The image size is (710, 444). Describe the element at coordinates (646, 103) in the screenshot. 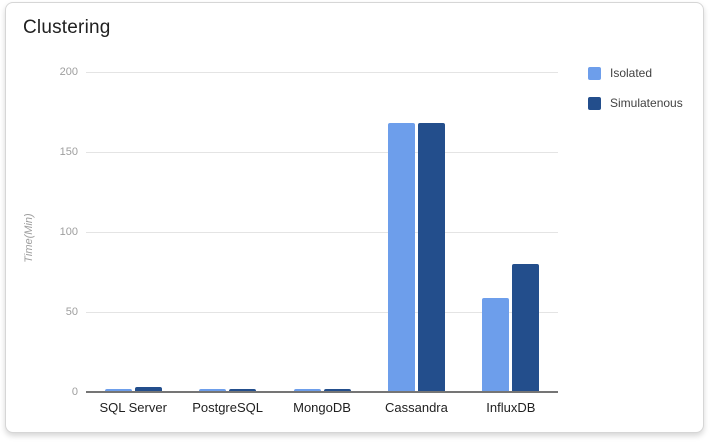

I see `legend-label-simulatenous: Simulatenous` at that location.